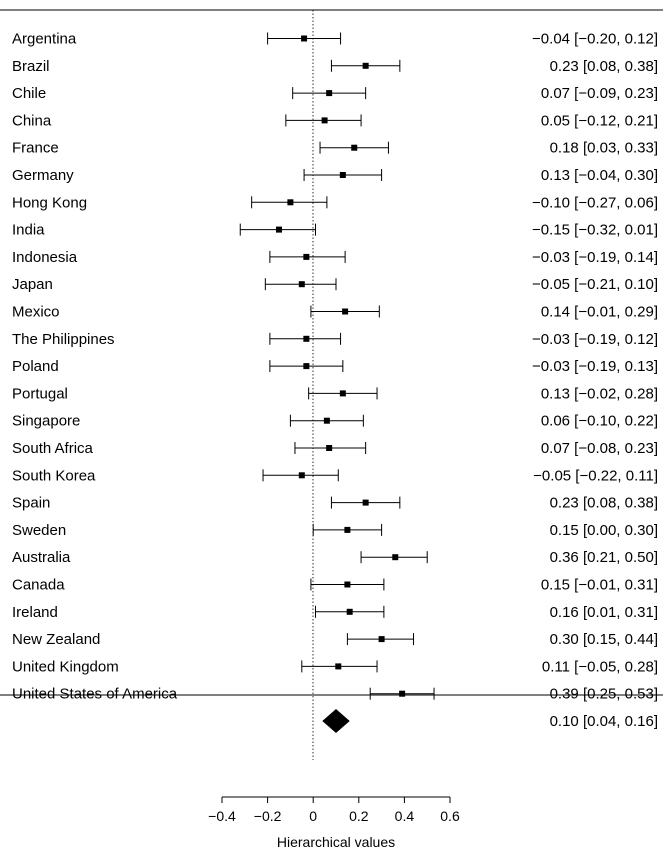  What do you see at coordinates (604, 530) in the screenshot?
I see `estimate-value-label: 0.15 [0.00, 0.30]` at bounding box center [604, 530].